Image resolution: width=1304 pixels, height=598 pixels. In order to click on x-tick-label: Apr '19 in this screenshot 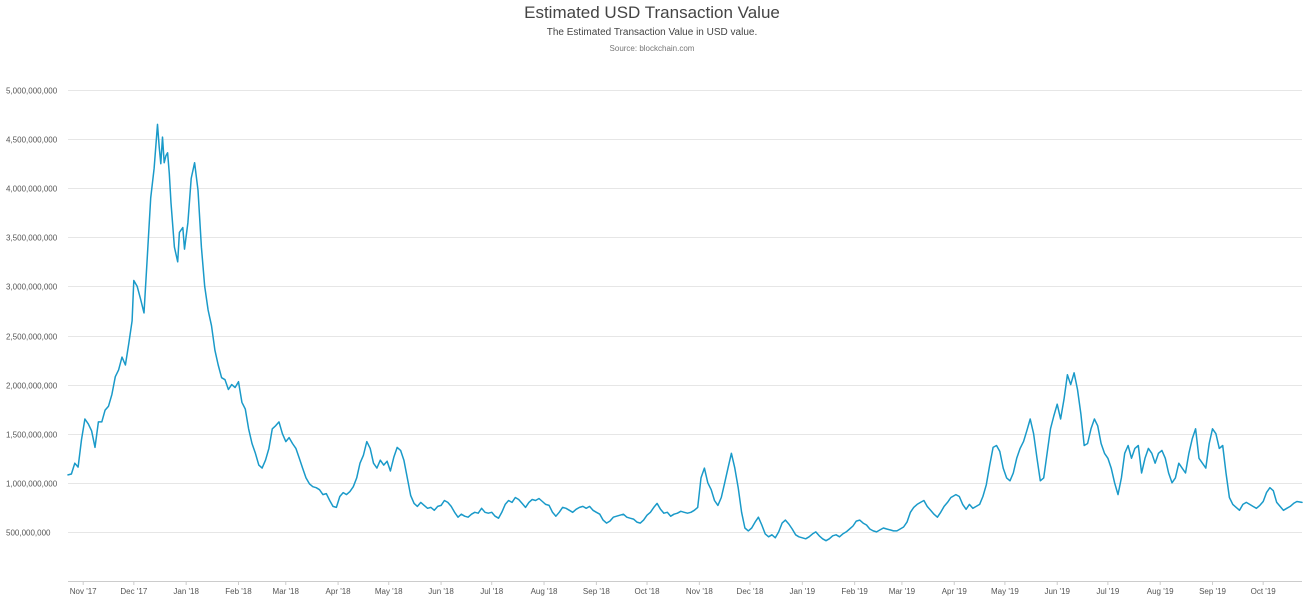, I will do `click(955, 591)`.